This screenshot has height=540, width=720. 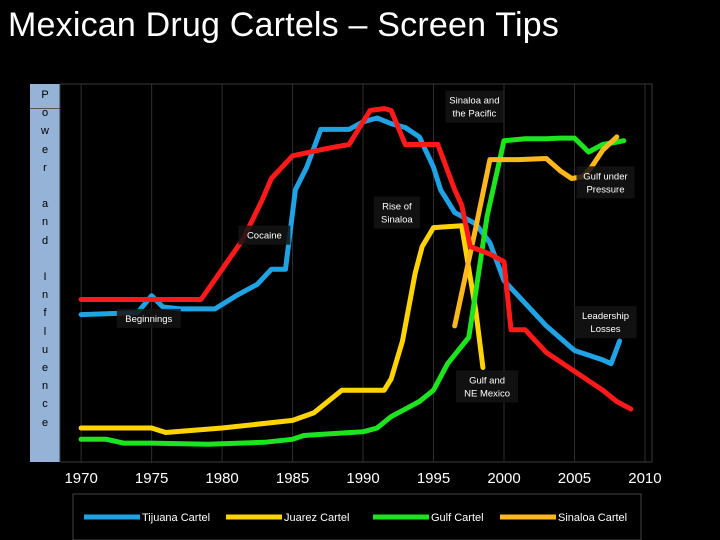 What do you see at coordinates (45, 259) in the screenshot?
I see `y-axis-label: P o w e r a n d I n f l u e n c e` at bounding box center [45, 259].